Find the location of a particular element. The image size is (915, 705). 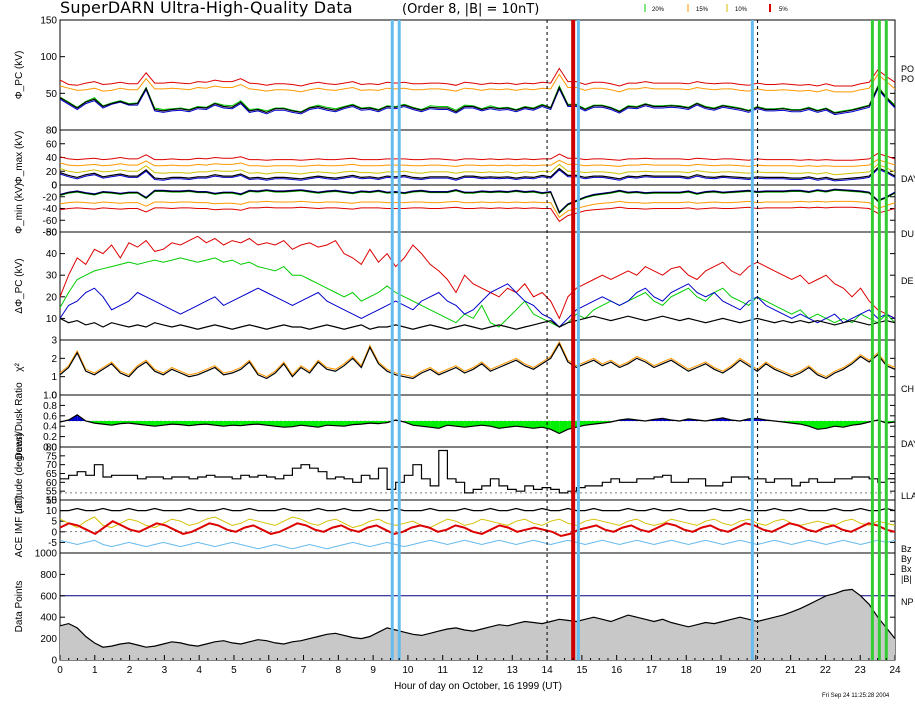

y-tick-label-delta_phi-1: 20 is located at coordinates (52, 297).